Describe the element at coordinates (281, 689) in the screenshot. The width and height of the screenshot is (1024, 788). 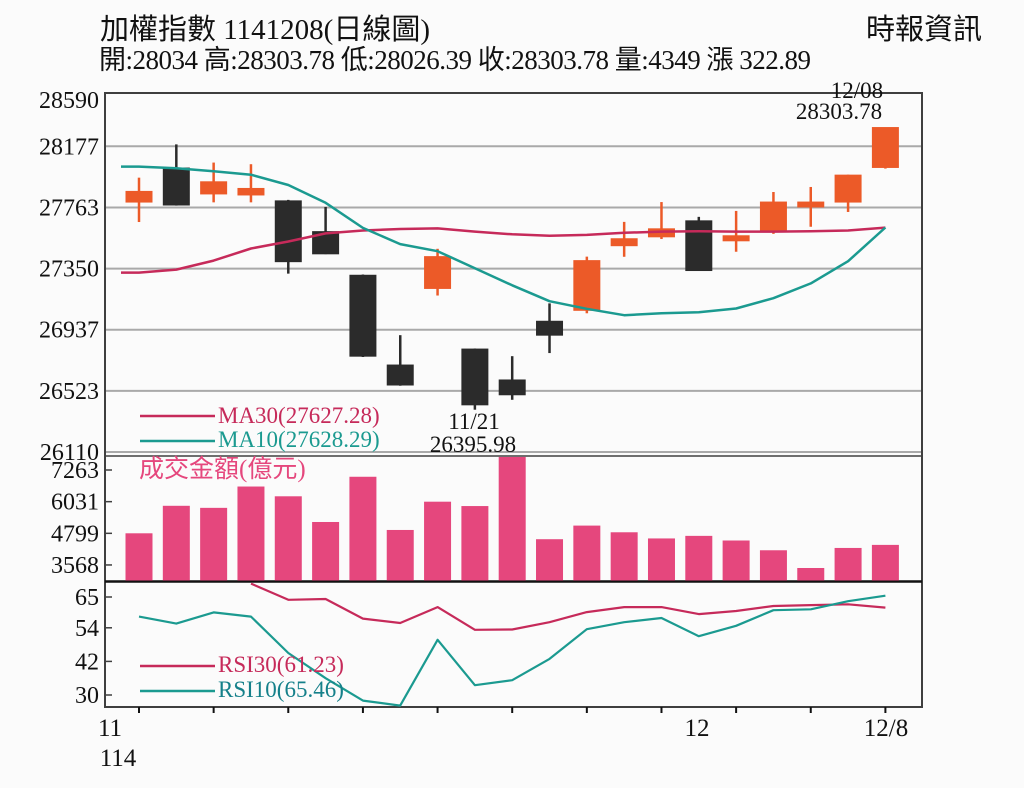
I see `rsi10-legend-label: RSI10(65.46)` at that location.